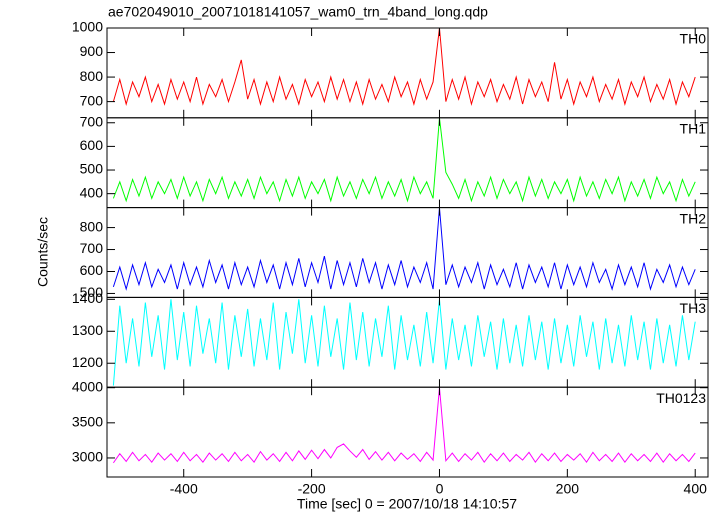 This screenshot has height=516, width=723. I want to click on x-tick-label: 200, so click(568, 489).